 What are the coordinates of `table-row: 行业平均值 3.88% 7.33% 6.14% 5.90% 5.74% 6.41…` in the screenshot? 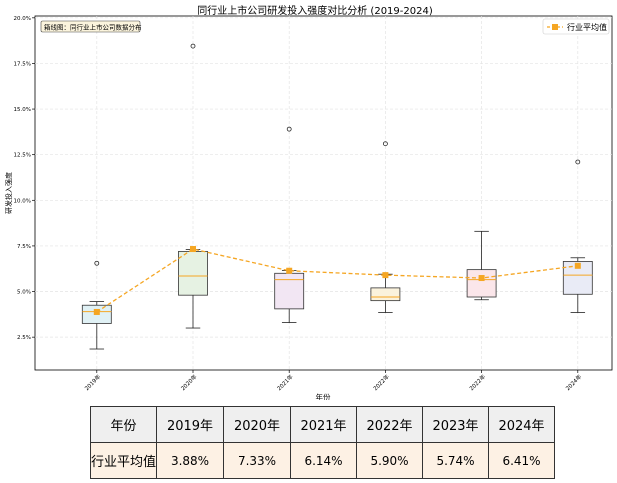 It's located at (322, 460).